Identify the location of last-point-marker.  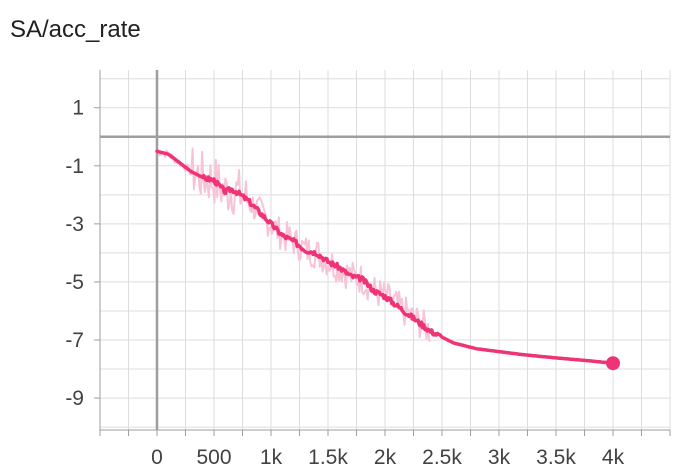
(613, 363).